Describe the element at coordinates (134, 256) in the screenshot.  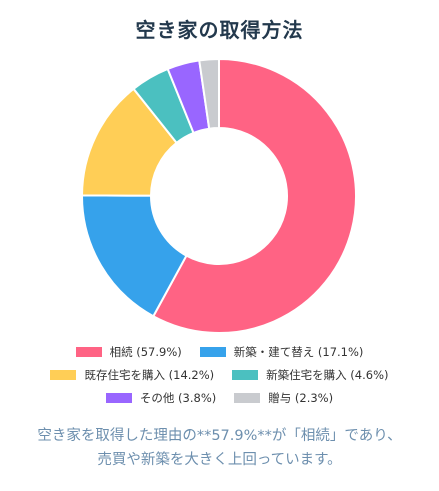
I see `pie-slice-new-build` at that location.